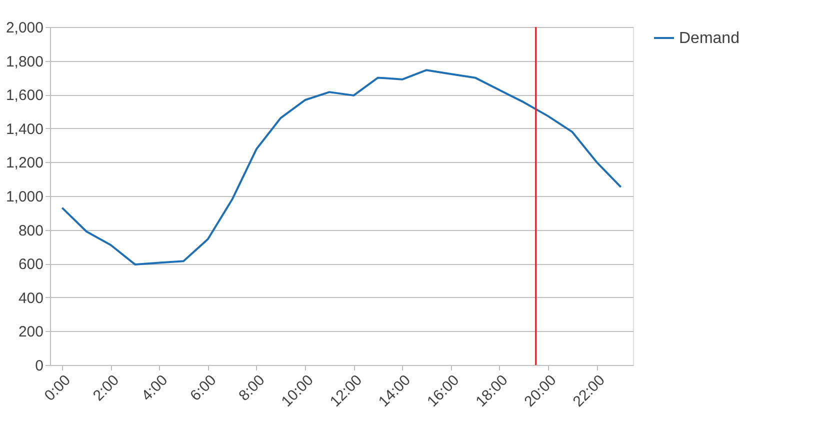  Describe the element at coordinates (25, 28) in the screenshot. I see `y-tick-label: 2,000` at that location.